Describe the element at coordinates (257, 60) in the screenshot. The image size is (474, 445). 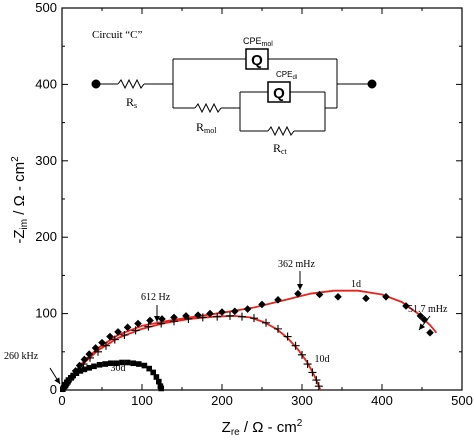
I see `cpe-mol-q: Q` at that location.